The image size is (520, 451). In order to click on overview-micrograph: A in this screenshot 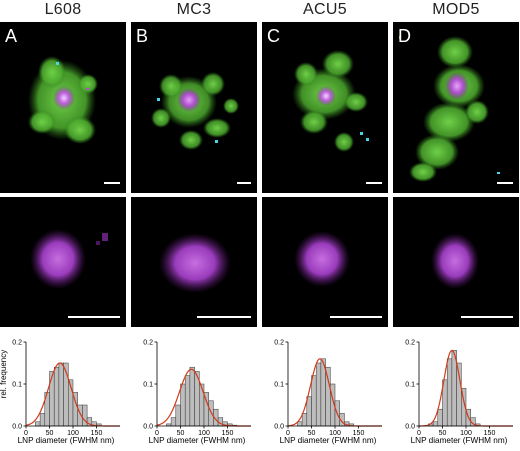, I will do `click(63, 107)`.